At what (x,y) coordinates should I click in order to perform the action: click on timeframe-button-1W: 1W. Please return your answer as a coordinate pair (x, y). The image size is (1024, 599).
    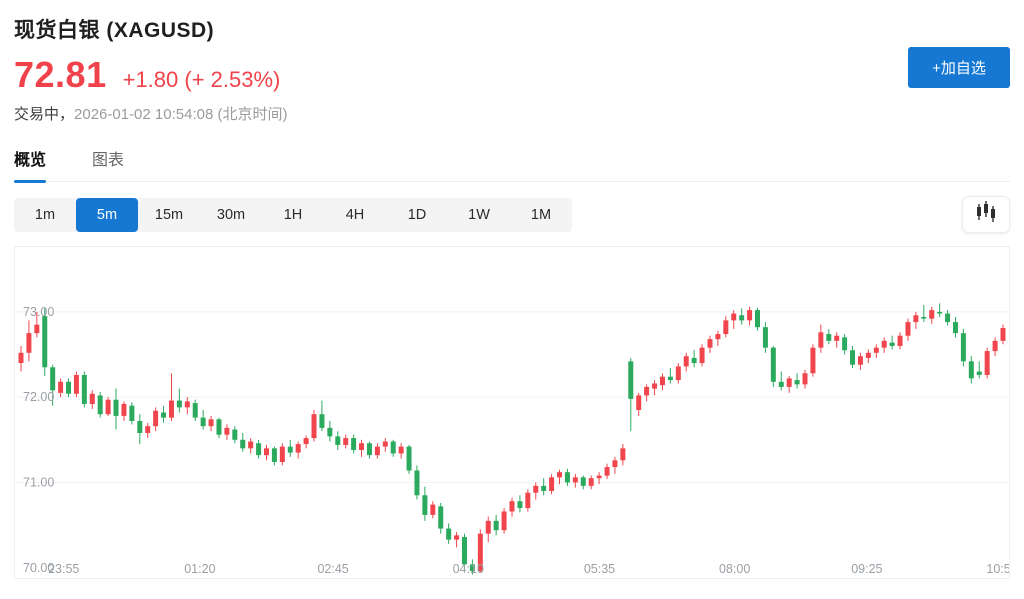
    Looking at the image, I should click on (479, 215).